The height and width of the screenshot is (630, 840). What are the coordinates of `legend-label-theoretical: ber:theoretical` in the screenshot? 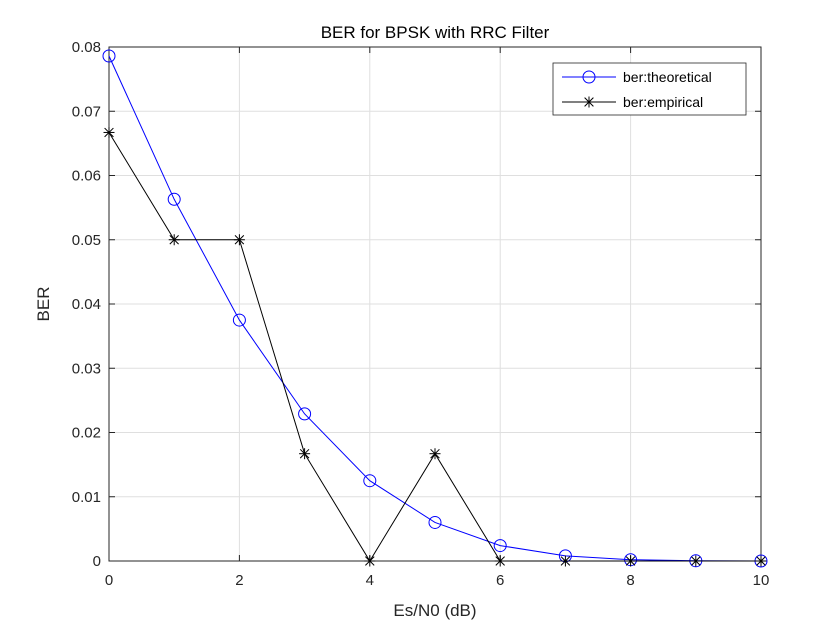 It's located at (667, 77).